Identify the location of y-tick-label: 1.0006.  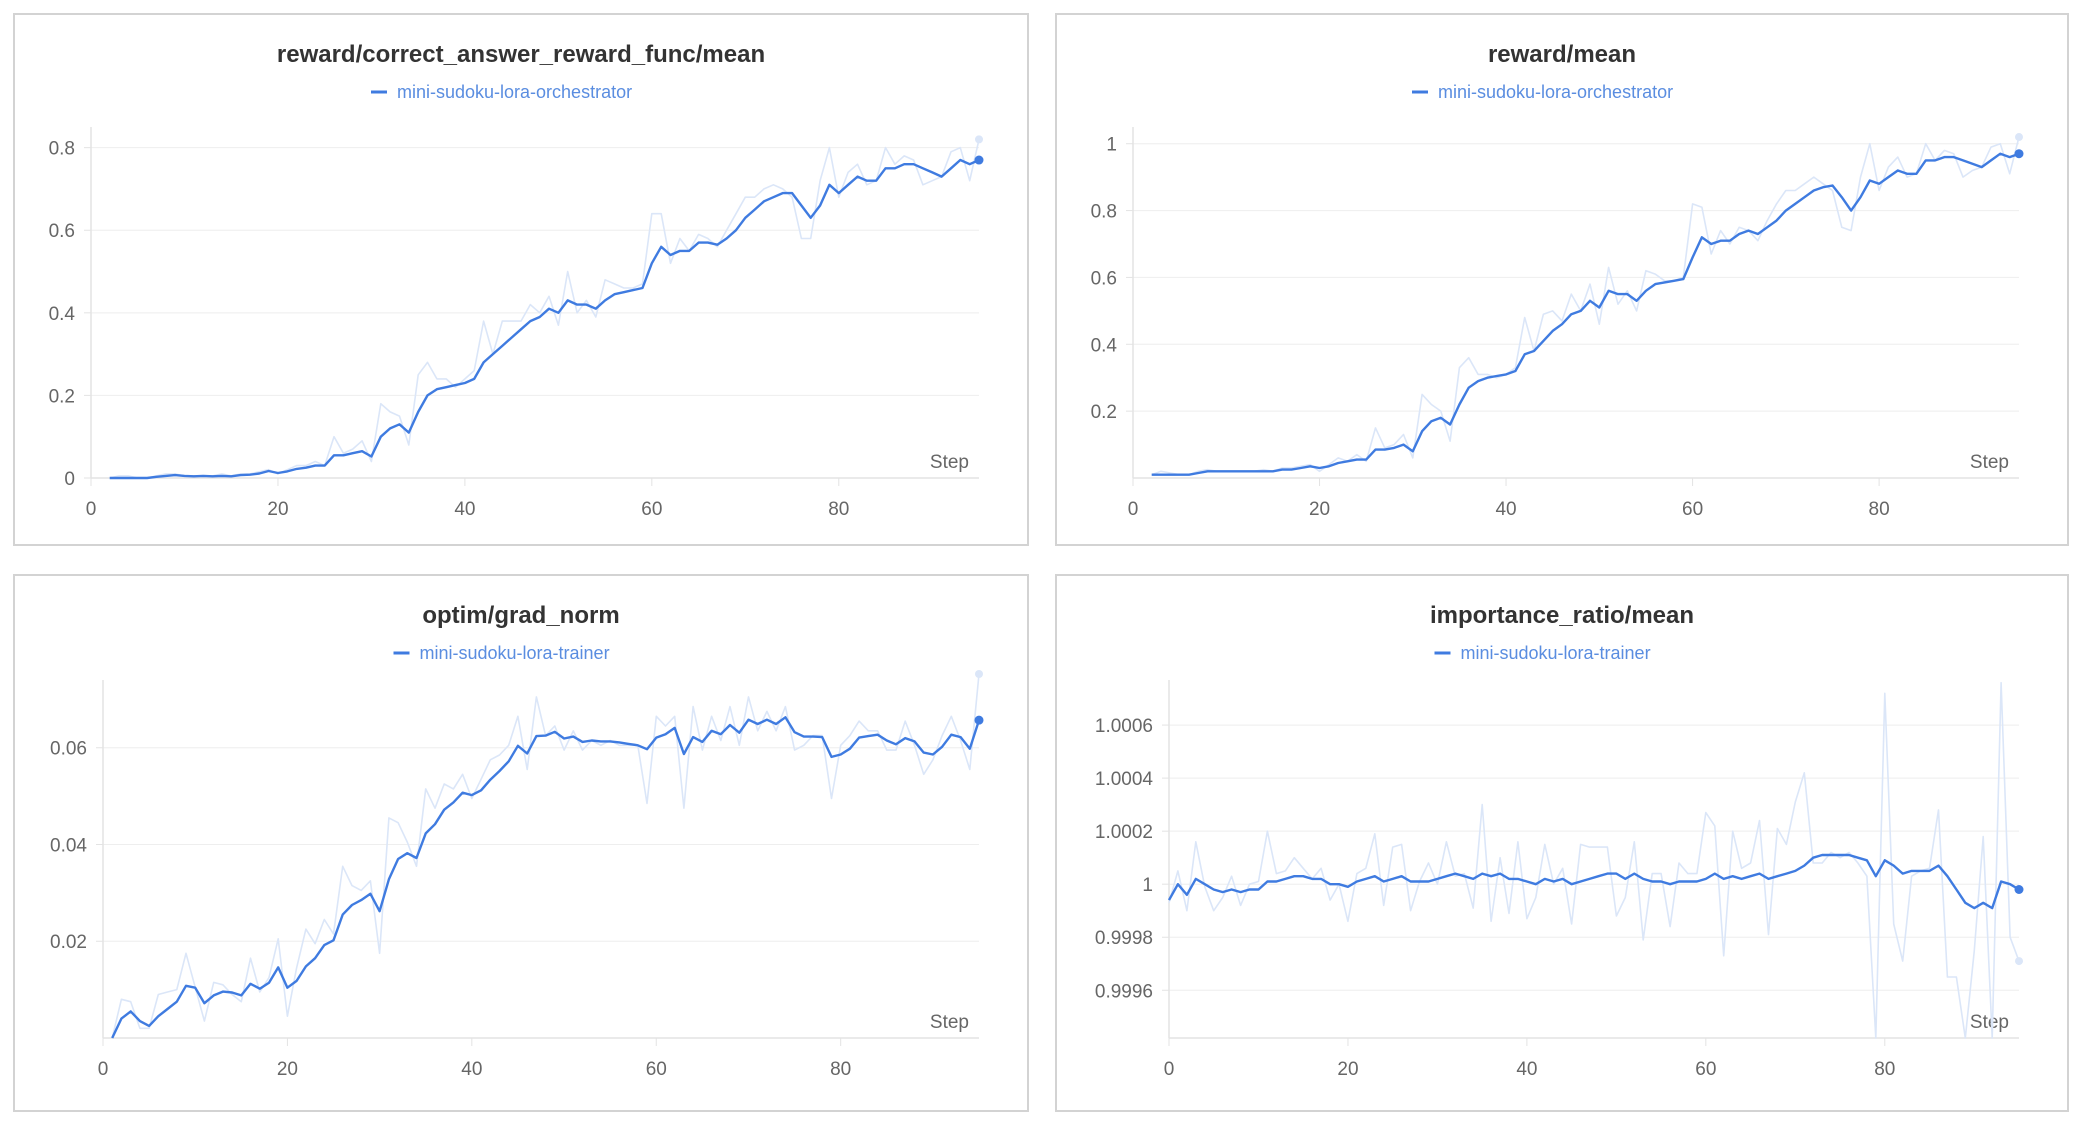
(1124, 726).